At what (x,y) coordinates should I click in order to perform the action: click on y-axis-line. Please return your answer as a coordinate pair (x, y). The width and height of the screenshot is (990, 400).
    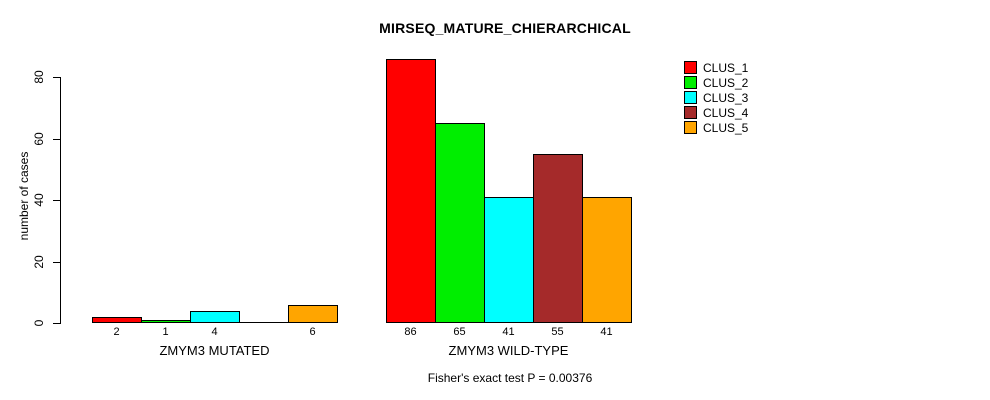
    Looking at the image, I should click on (60, 200).